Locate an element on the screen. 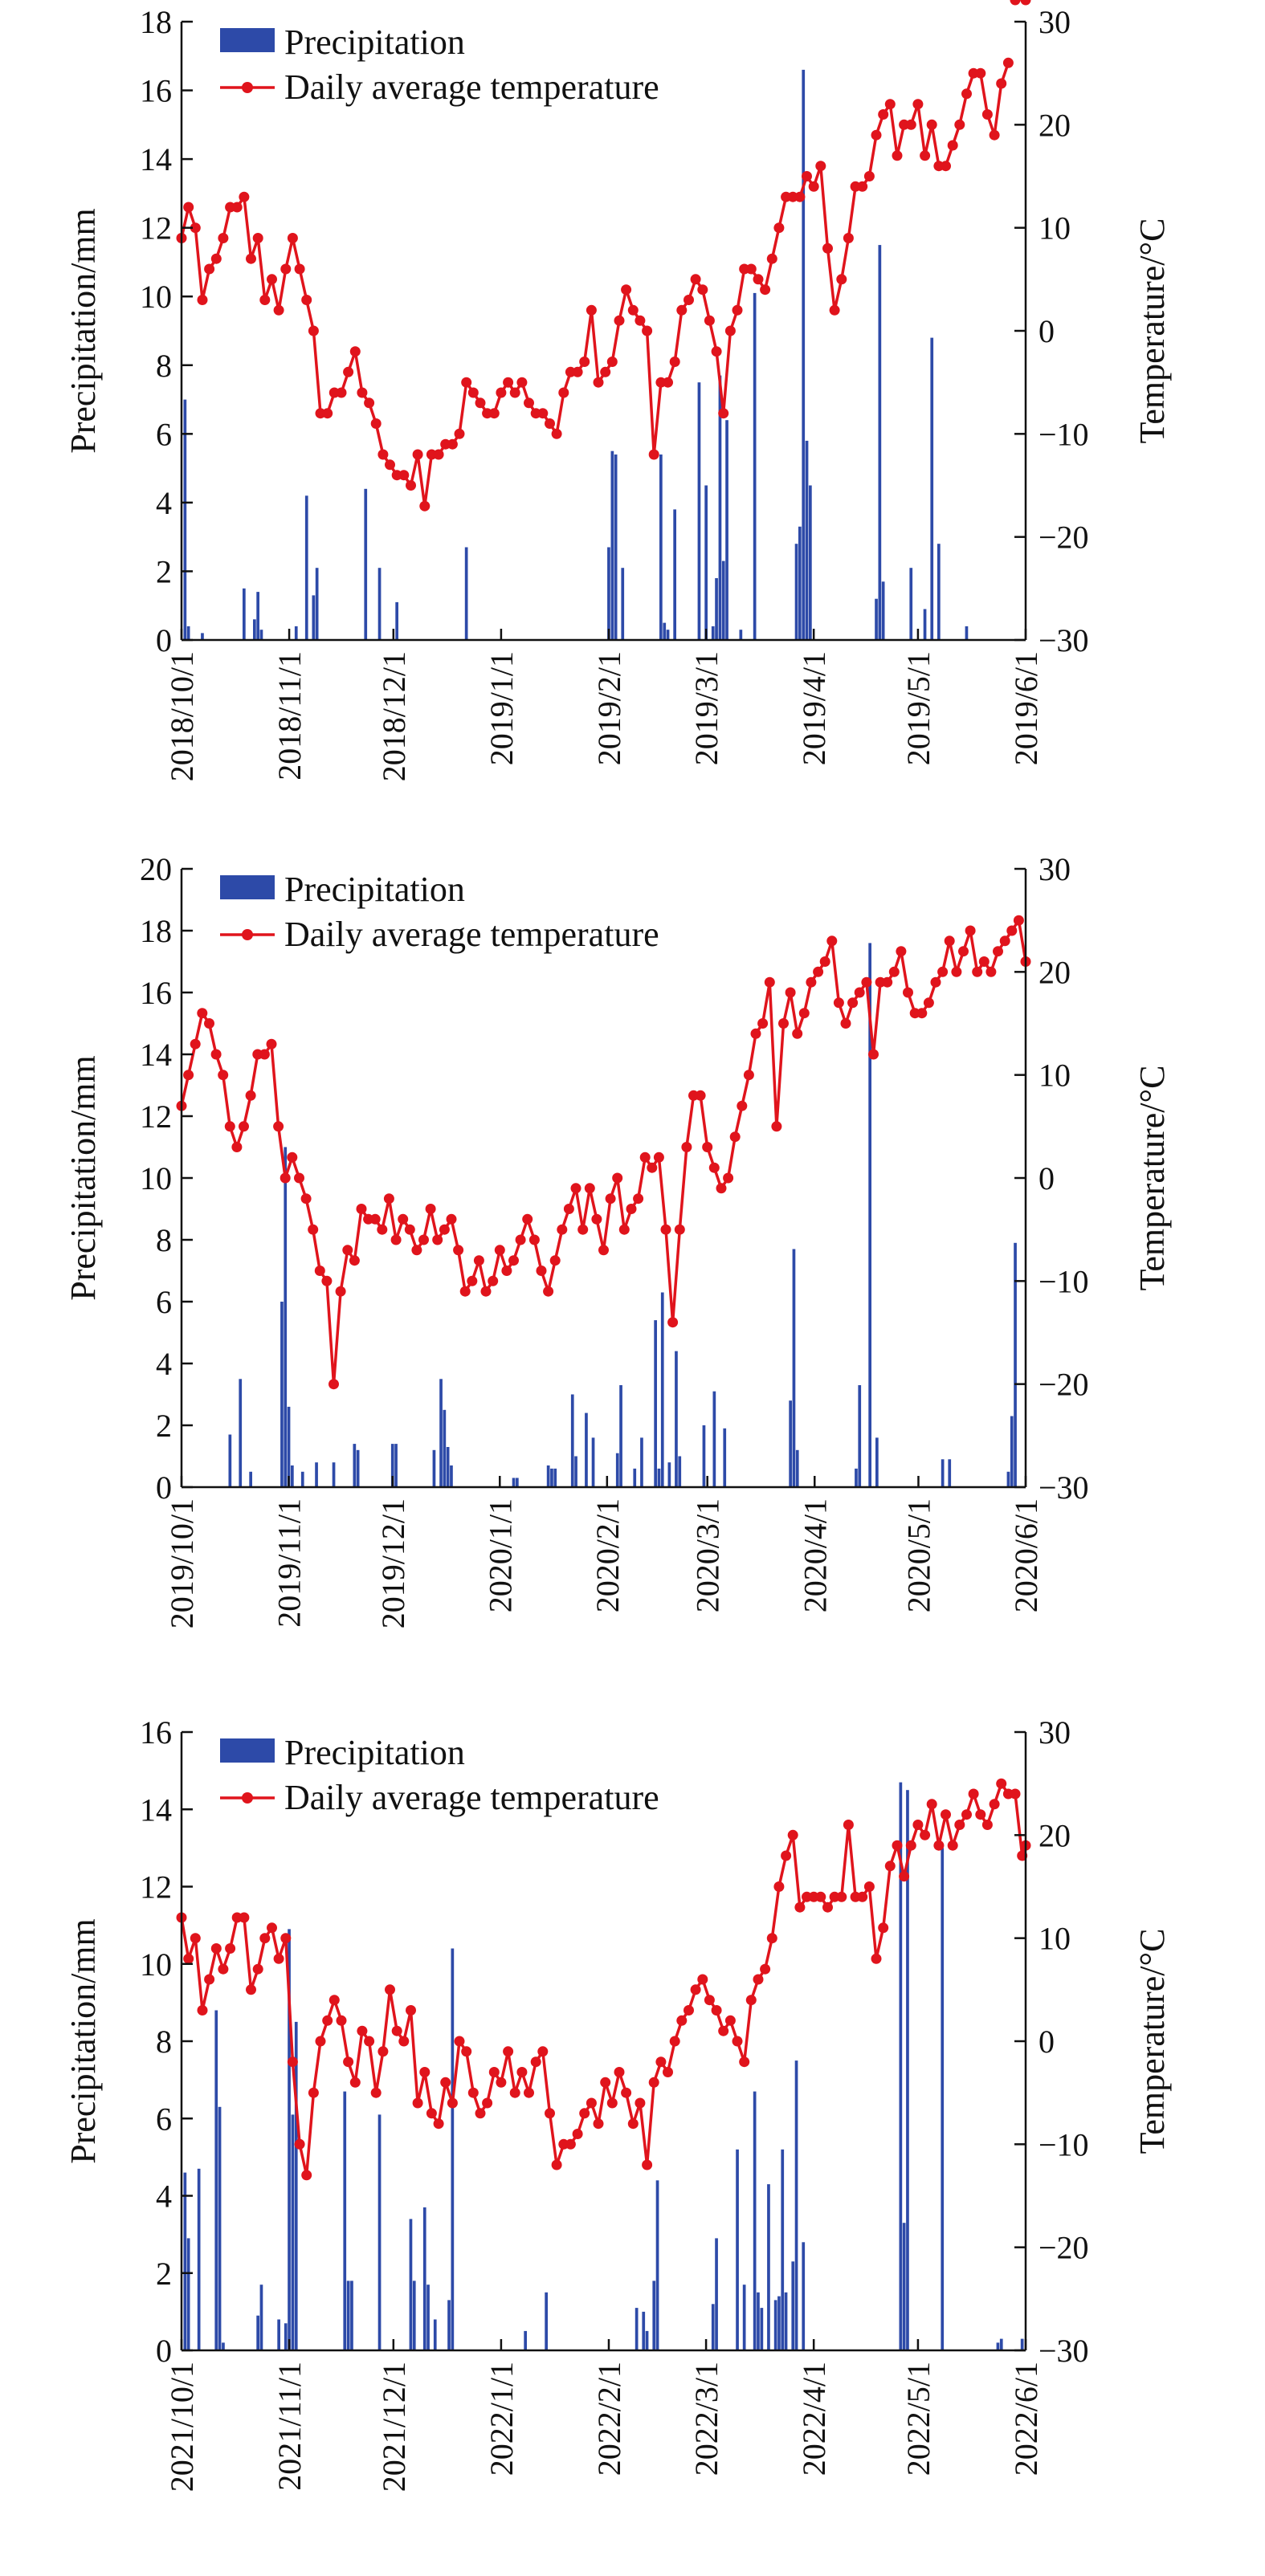 This screenshot has height=2576, width=1265. x-tick-label: 2022/6/1 is located at coordinates (1026, 2419).